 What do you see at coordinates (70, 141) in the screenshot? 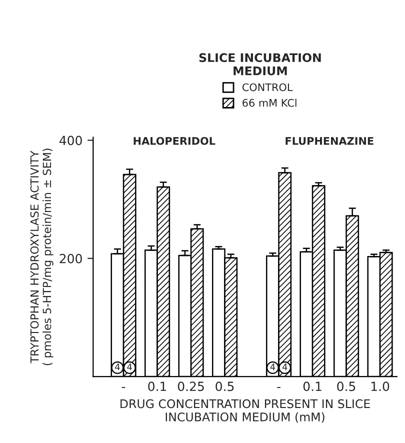
I see `y-tick-label: 400` at bounding box center [70, 141].